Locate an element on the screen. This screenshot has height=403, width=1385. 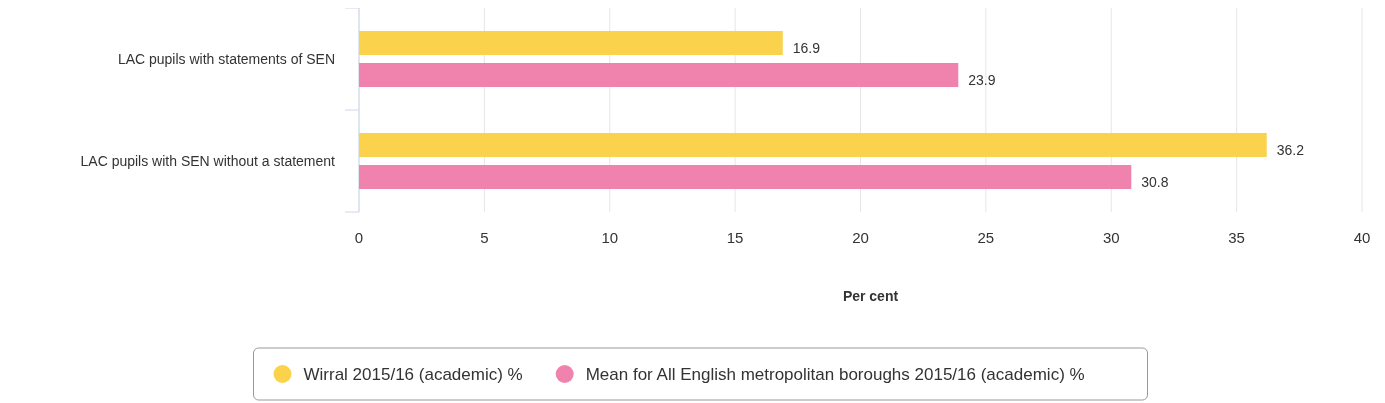
data-label: 23.9 is located at coordinates (982, 80).